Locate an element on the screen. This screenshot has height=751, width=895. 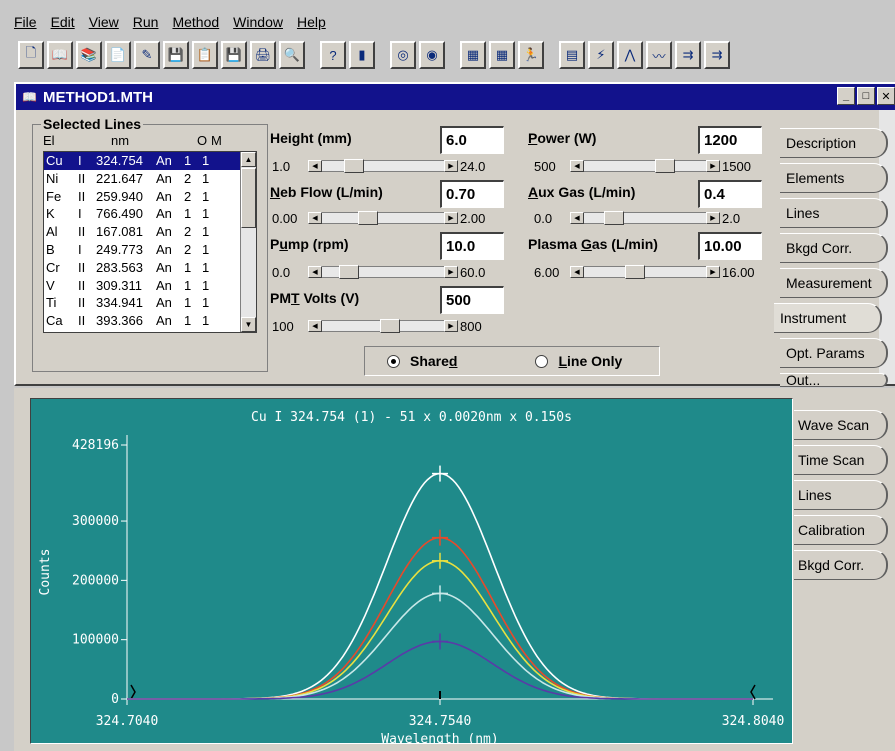
selected-line-row: K I 766.490 An 1 1 is located at coordinates (142, 214).